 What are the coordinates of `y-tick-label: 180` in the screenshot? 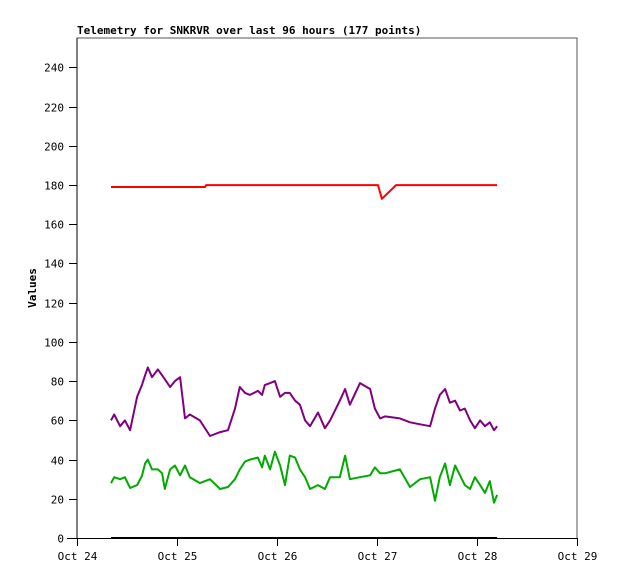 It's located at (54, 186).